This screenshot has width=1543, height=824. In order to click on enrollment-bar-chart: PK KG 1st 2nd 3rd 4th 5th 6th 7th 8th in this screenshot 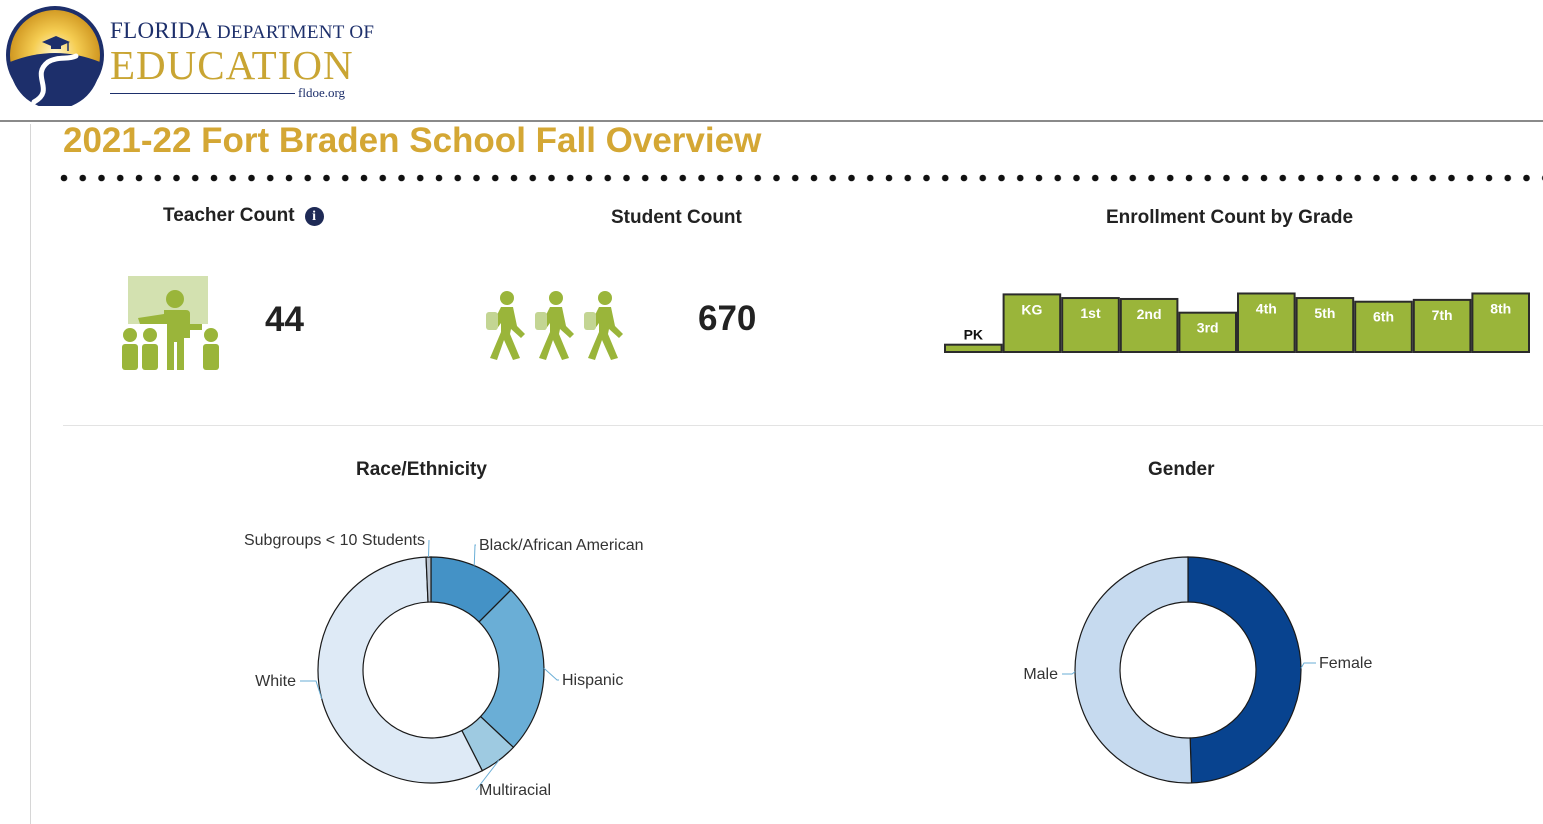, I will do `click(1237, 323)`.